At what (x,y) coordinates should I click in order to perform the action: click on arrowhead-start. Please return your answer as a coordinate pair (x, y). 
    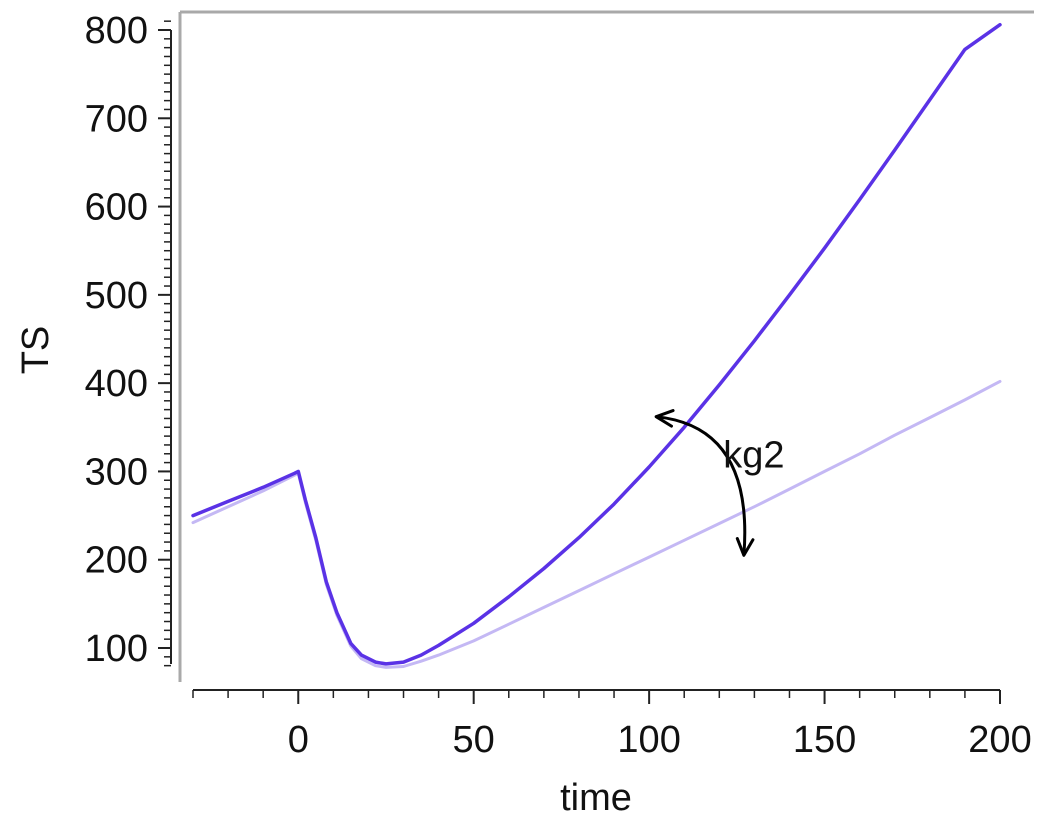
    Looking at the image, I should click on (664, 418).